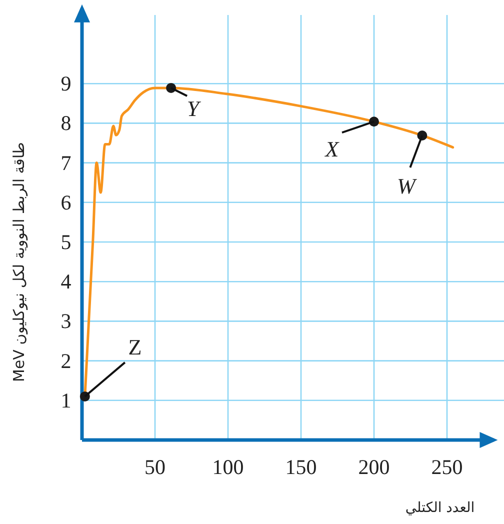 The image size is (504, 524). I want to click on y-tick-label: 9, so click(66, 84).